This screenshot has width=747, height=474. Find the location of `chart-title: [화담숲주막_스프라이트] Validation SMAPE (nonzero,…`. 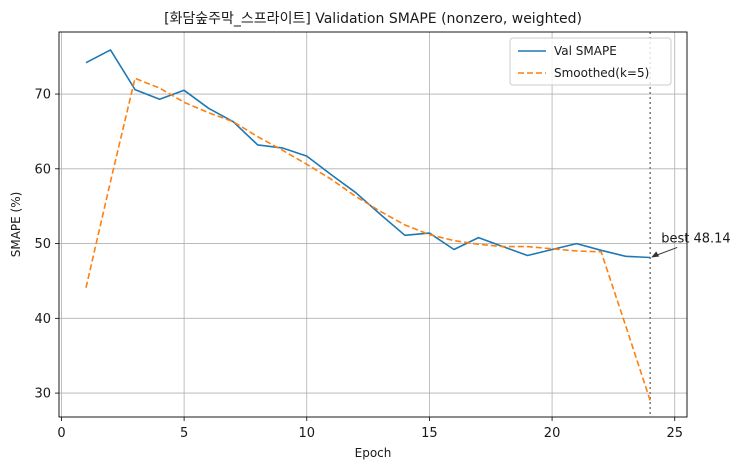

chart-title: [화담숲주막_스프라이트] Validation SMAPE (nonzero,… is located at coordinates (373, 19).